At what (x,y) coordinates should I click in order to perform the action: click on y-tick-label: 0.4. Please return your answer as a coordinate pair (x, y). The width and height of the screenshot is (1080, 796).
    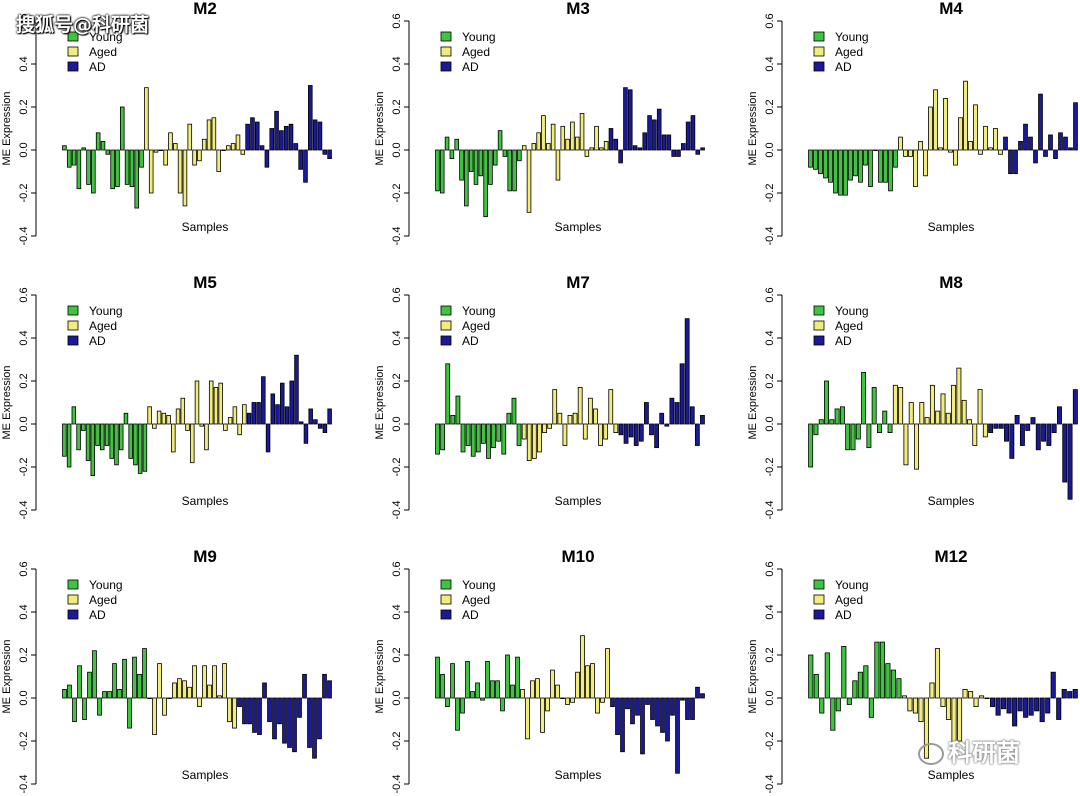
    Looking at the image, I should click on (397, 337).